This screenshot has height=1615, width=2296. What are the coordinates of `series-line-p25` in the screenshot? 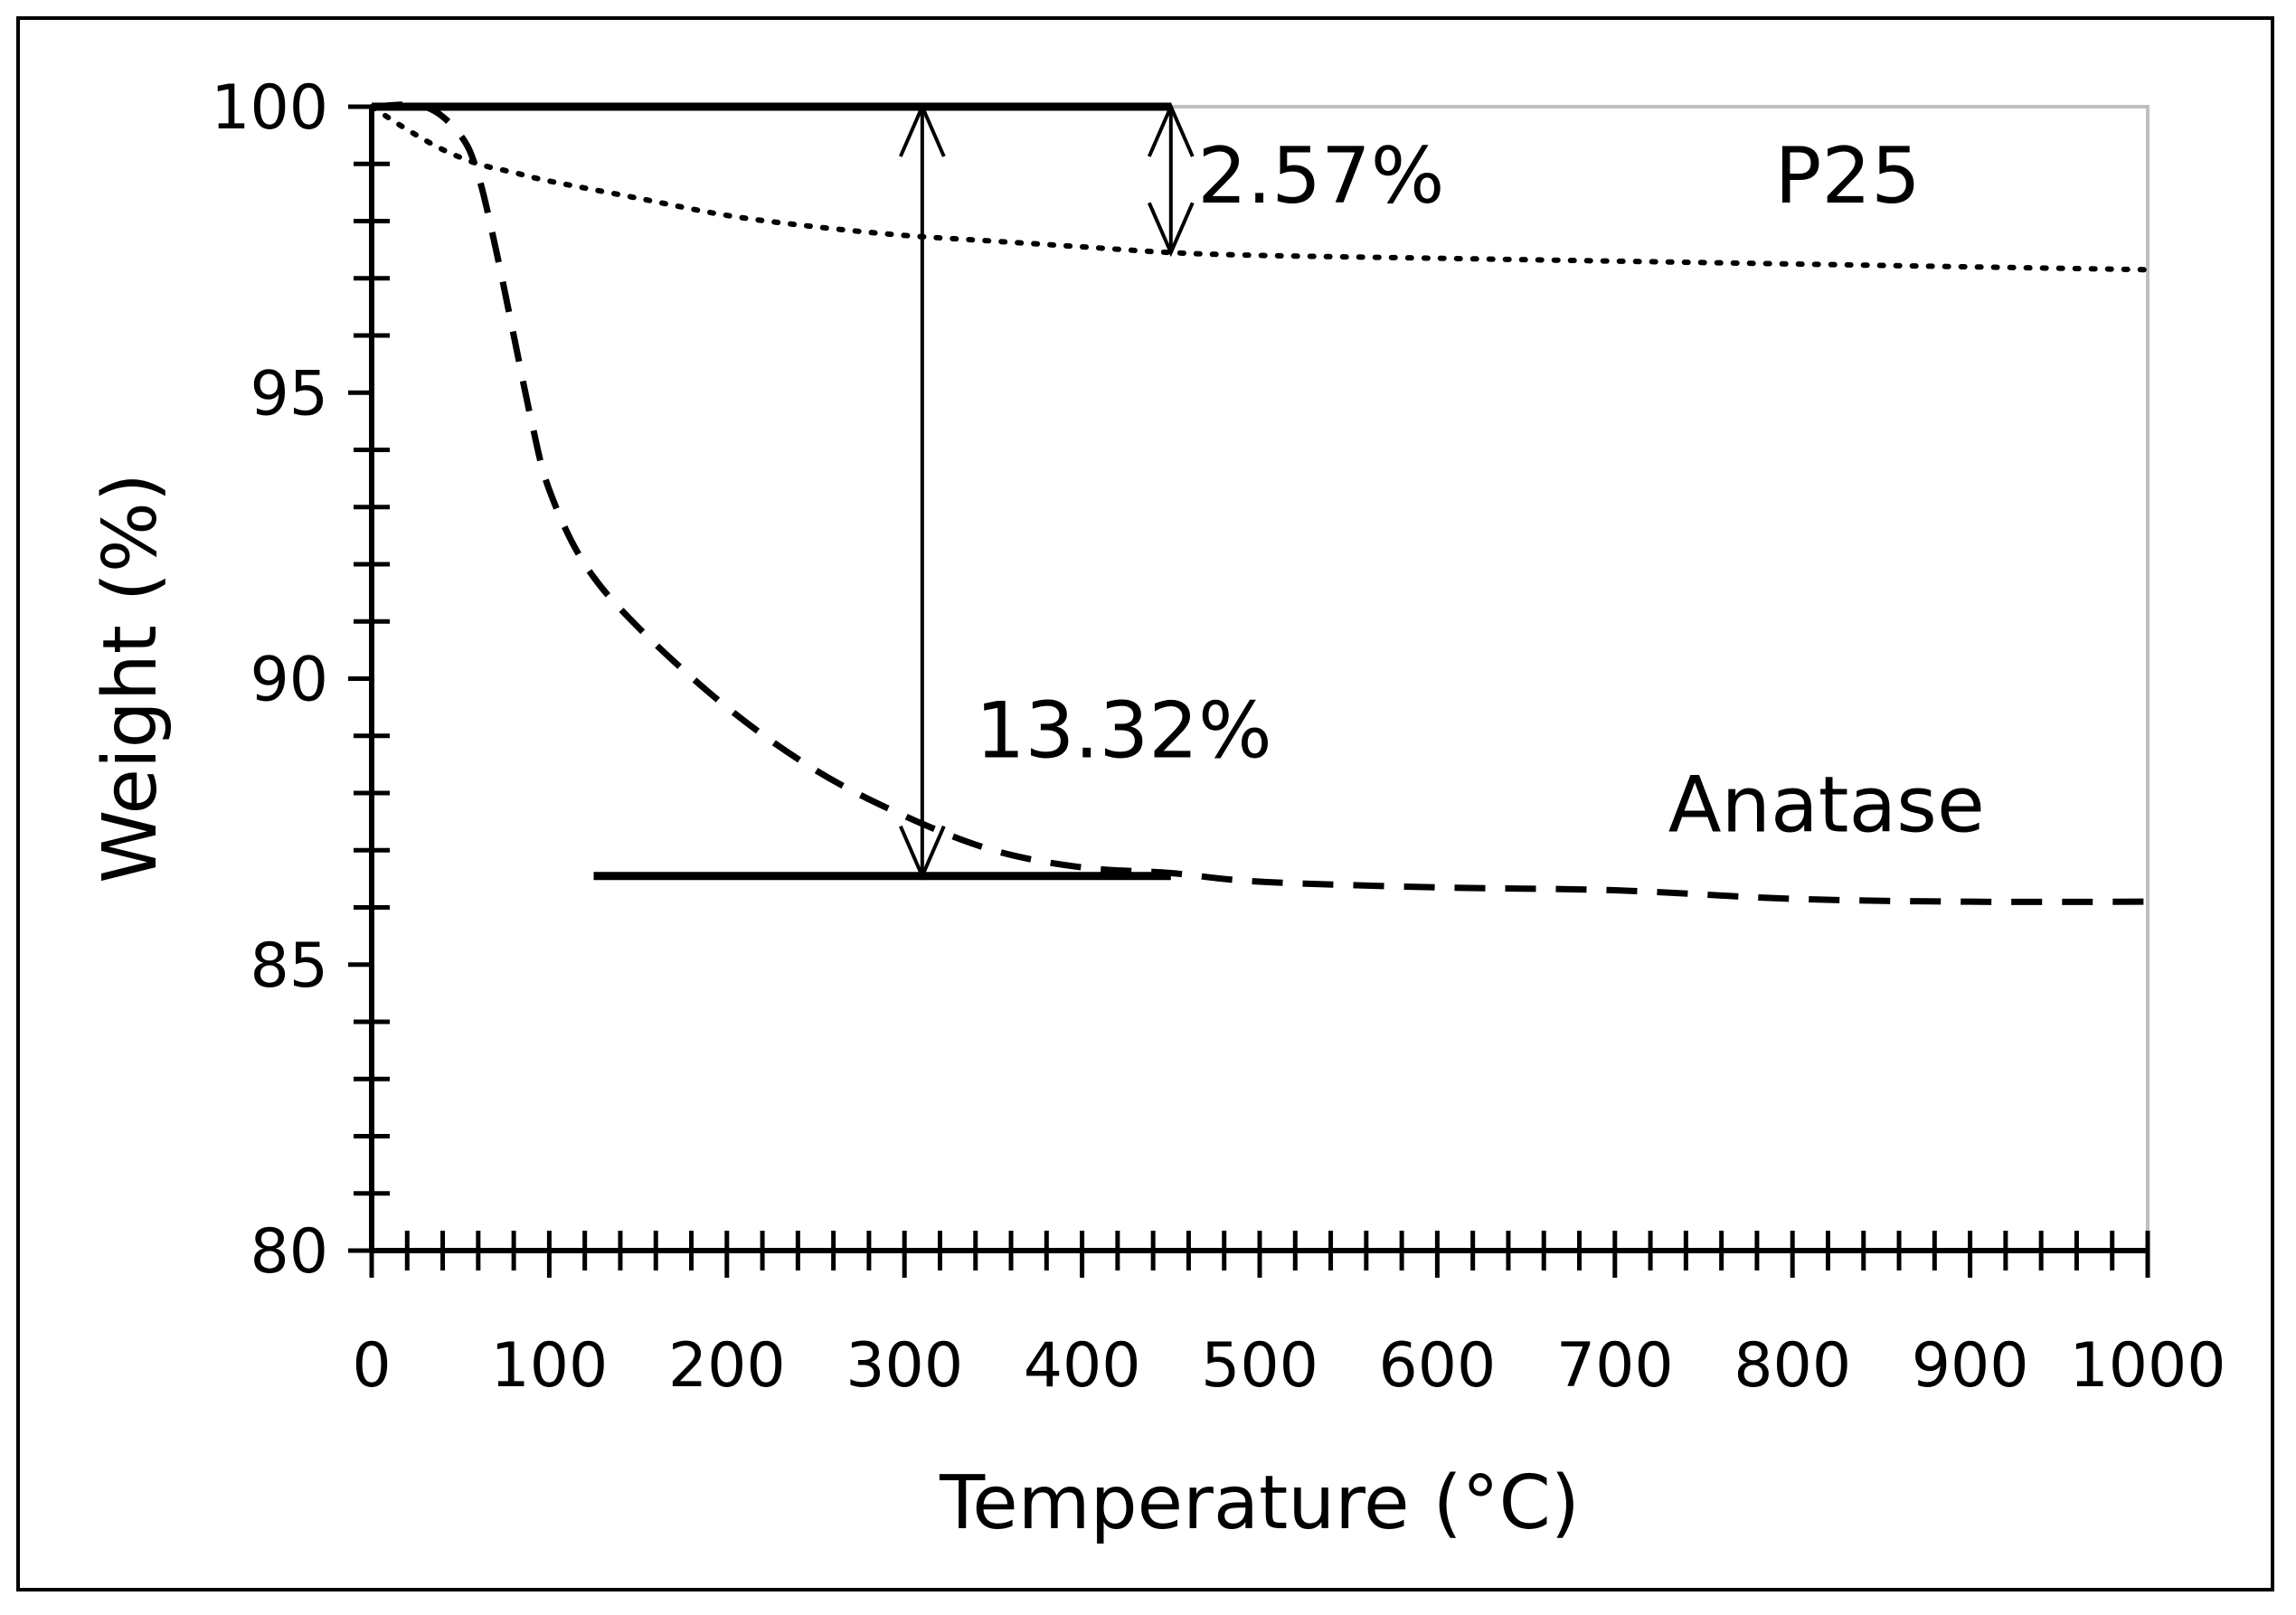 It's located at (1259, 188).